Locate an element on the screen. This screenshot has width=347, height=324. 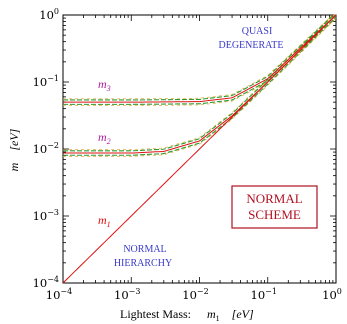
normal-scheme-label-line1: NORMAL is located at coordinates (274, 198).